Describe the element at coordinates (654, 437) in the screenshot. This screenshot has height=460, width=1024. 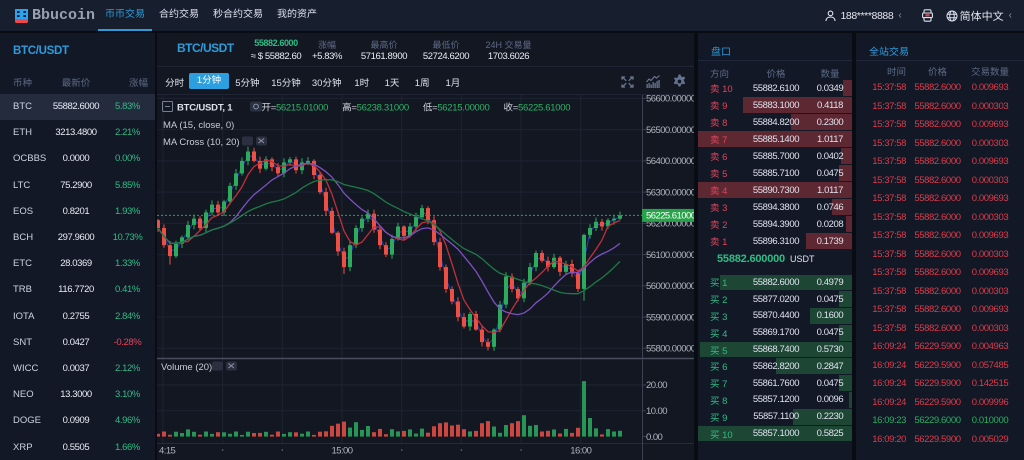
I see `svg-text: 0.00` at that location.